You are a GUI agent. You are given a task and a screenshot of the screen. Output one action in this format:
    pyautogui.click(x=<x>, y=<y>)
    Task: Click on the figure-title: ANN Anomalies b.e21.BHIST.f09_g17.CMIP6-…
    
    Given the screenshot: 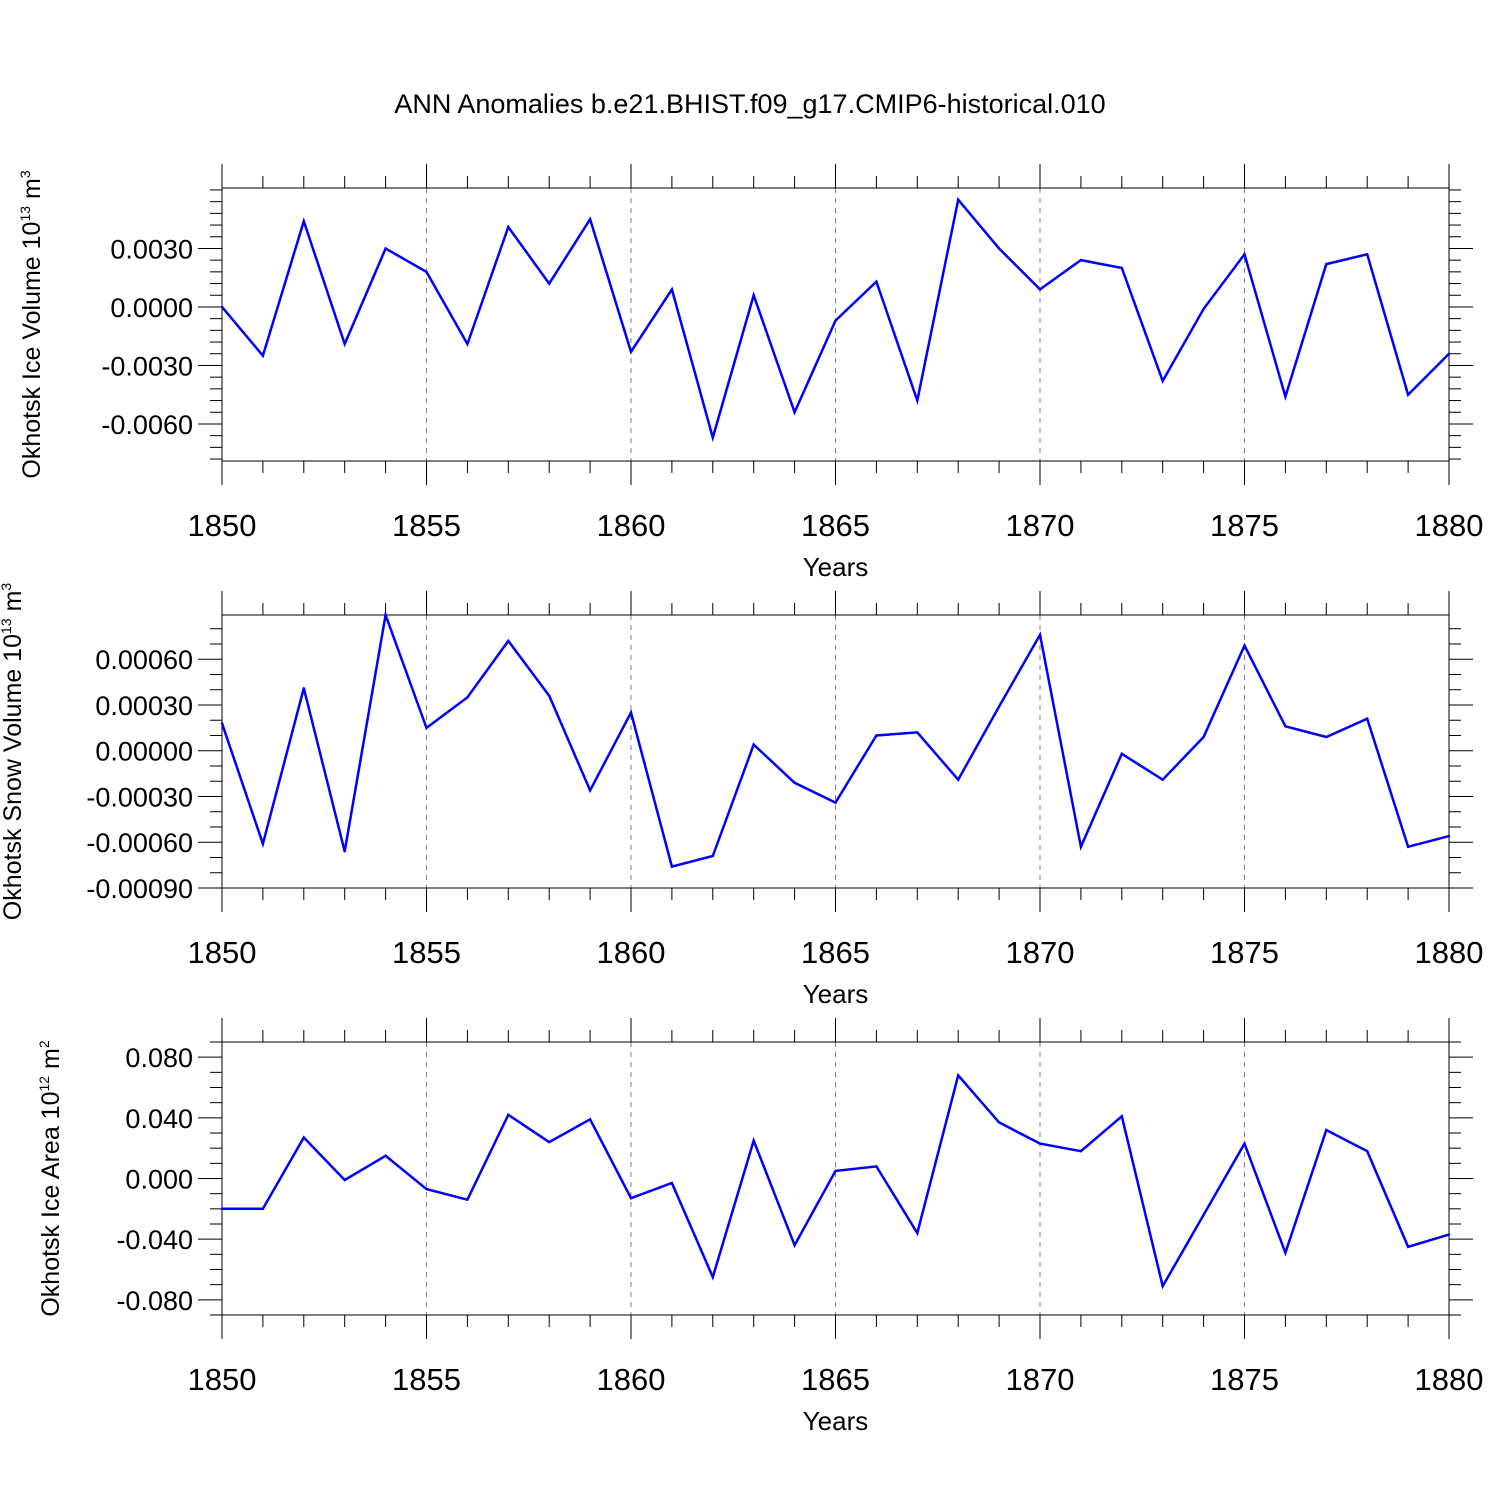 What is the action you would take?
    pyautogui.click(x=749, y=104)
    